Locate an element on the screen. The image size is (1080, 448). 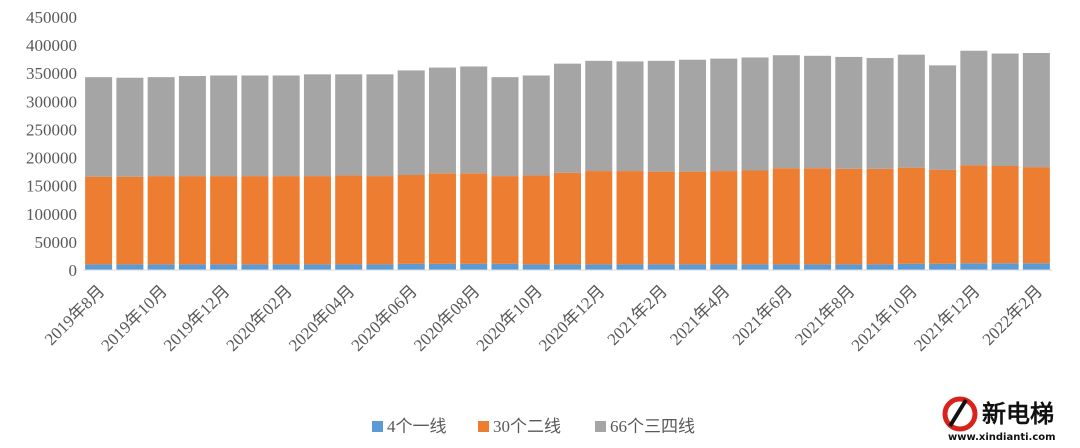
x-tick-label: 2019年8月 is located at coordinates (75, 315).